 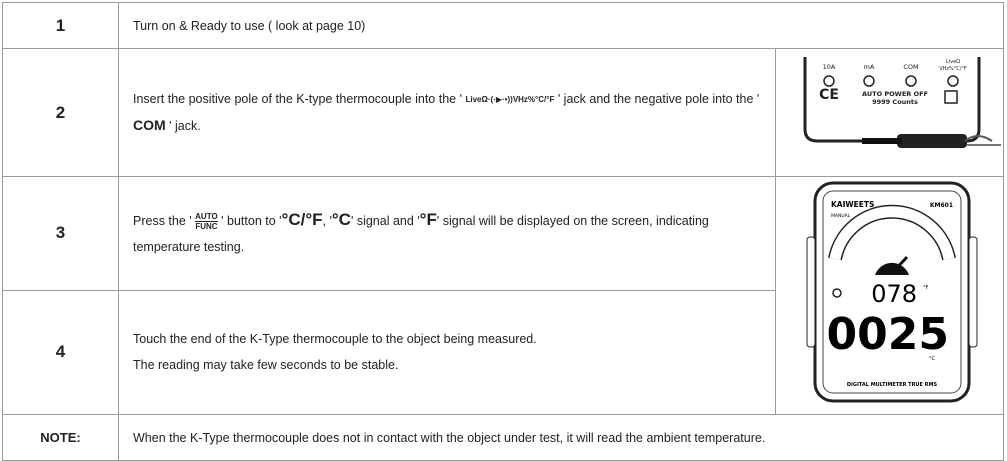 I want to click on text: Press the ', so click(x=162, y=220).